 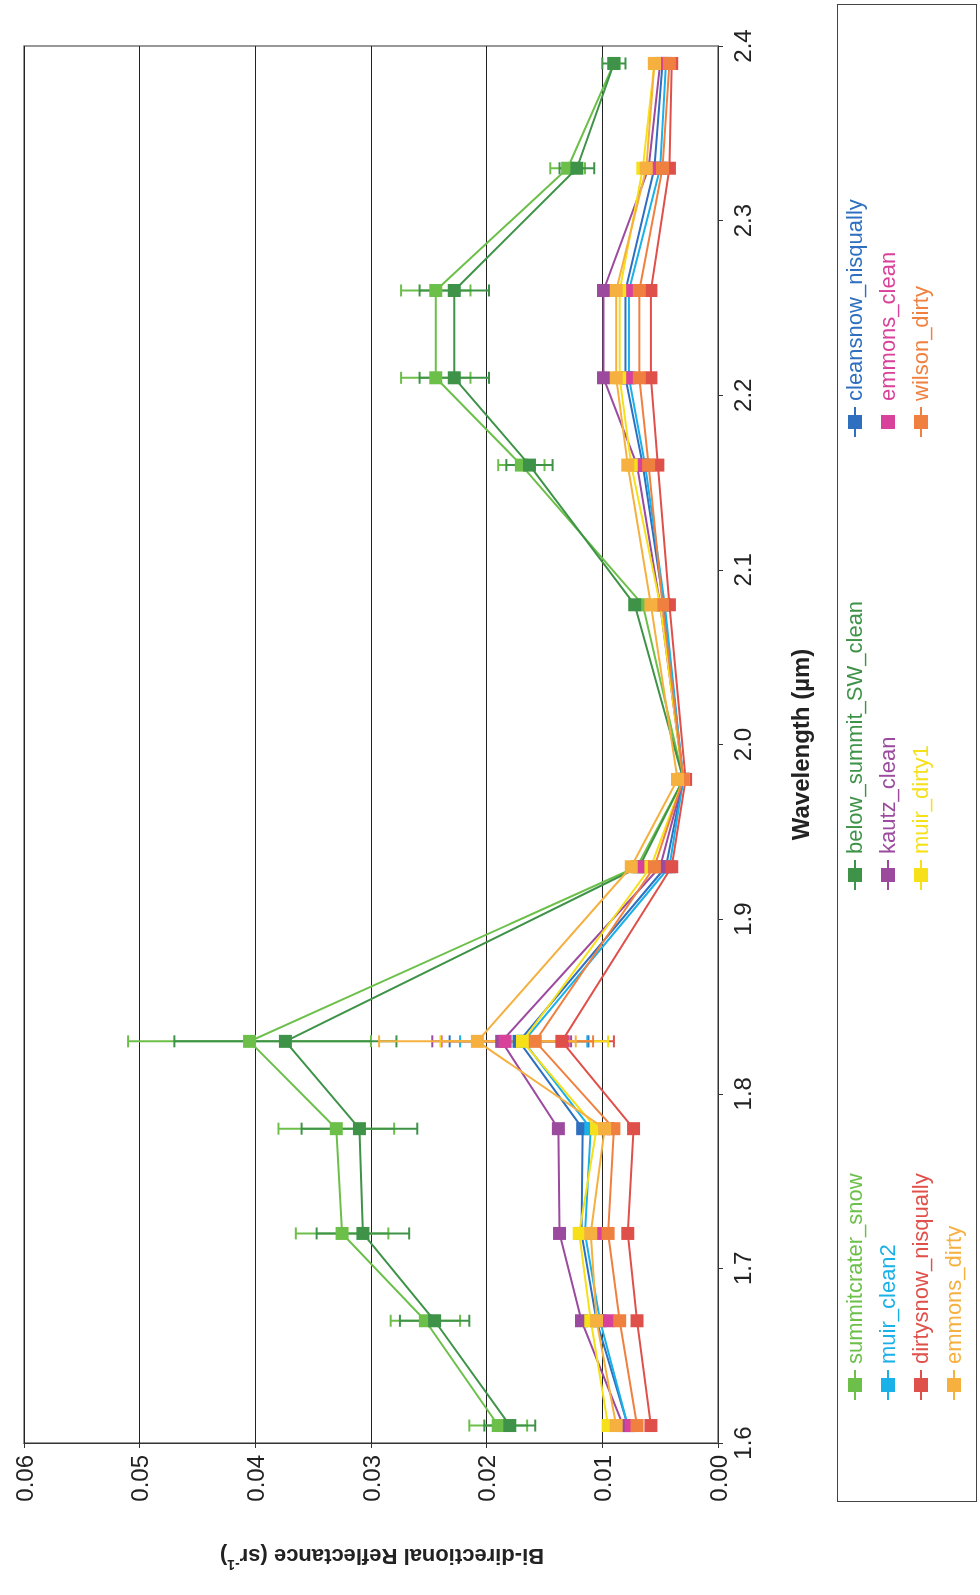 I want to click on text: below_summit_SW_clean, so click(x=855, y=727).